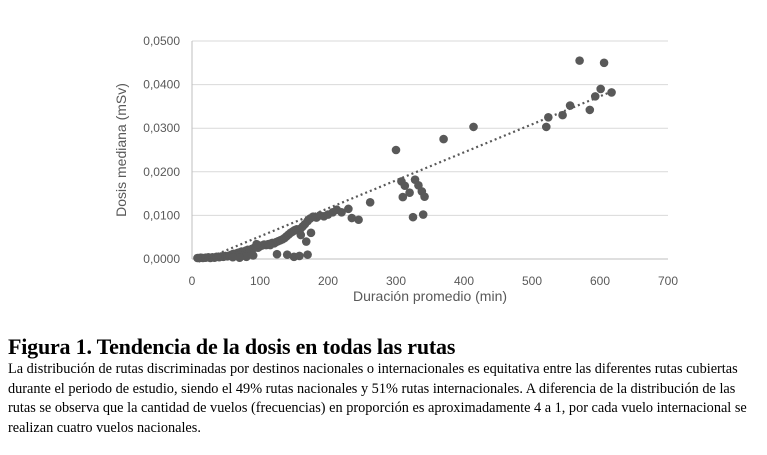 The height and width of the screenshot is (455, 767). What do you see at coordinates (464, 281) in the screenshot?
I see `x-tick-label: 400` at bounding box center [464, 281].